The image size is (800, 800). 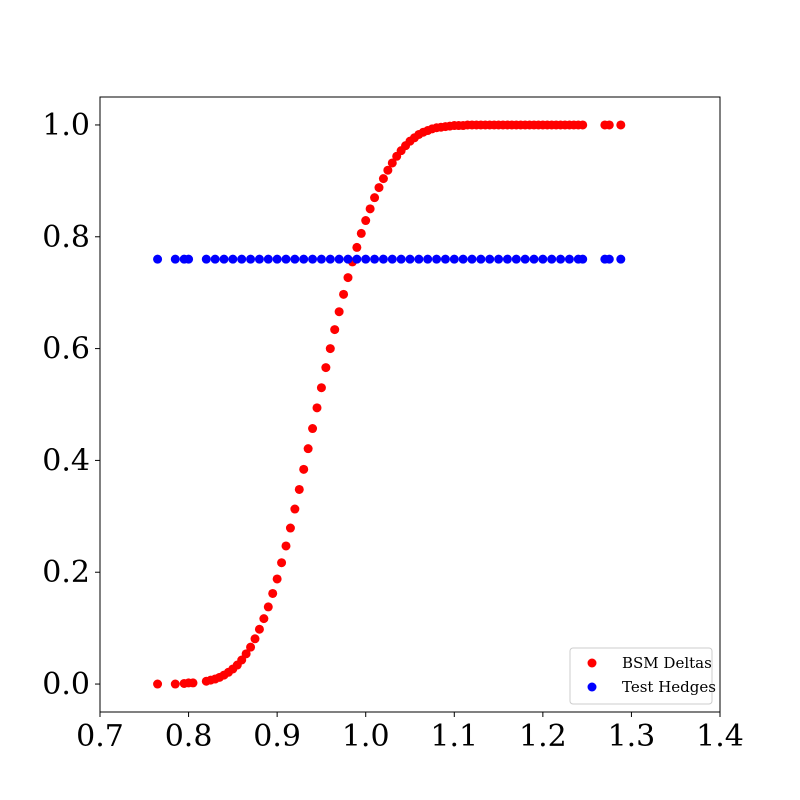 What do you see at coordinates (66, 125) in the screenshot?
I see `y-tick-label: 1.0` at bounding box center [66, 125].